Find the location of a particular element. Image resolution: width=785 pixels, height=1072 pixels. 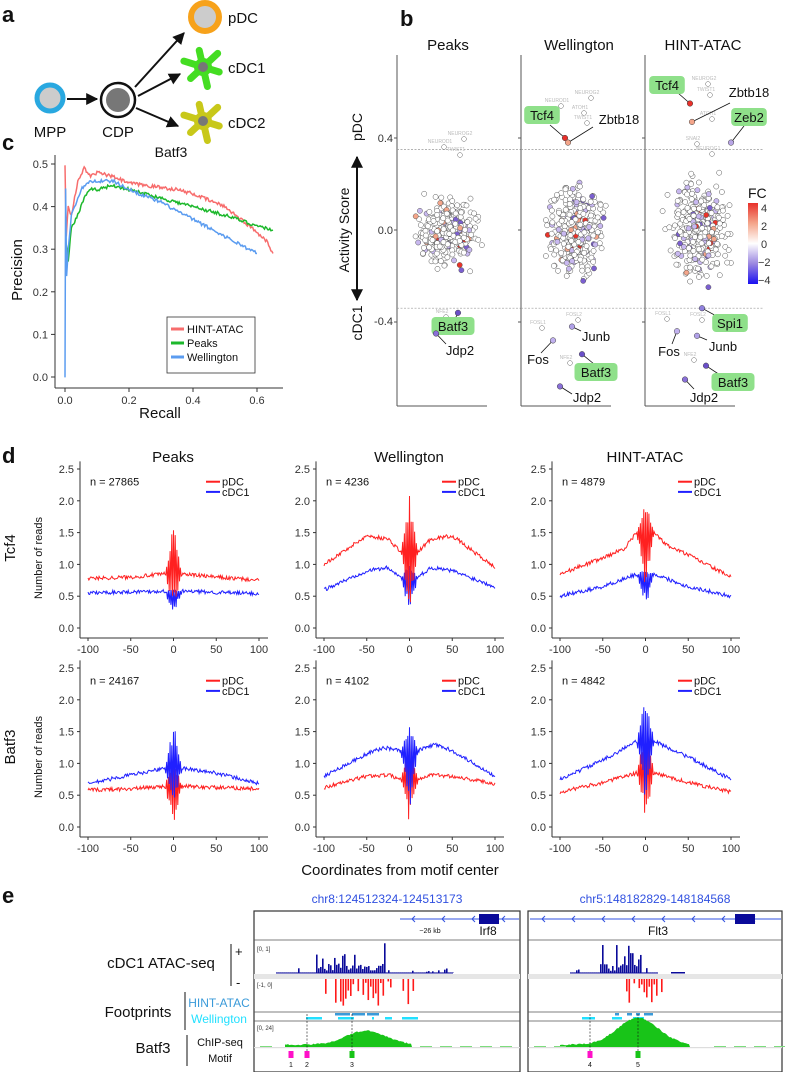

faint-tf-label: SNAI2 is located at coordinates (693, 139).